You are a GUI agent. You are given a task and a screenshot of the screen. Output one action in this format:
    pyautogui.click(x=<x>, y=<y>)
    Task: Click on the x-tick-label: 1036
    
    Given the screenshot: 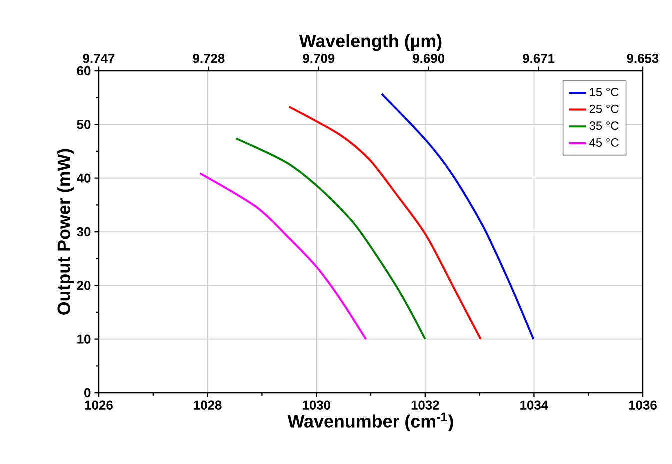 What is the action you would take?
    pyautogui.click(x=643, y=405)
    